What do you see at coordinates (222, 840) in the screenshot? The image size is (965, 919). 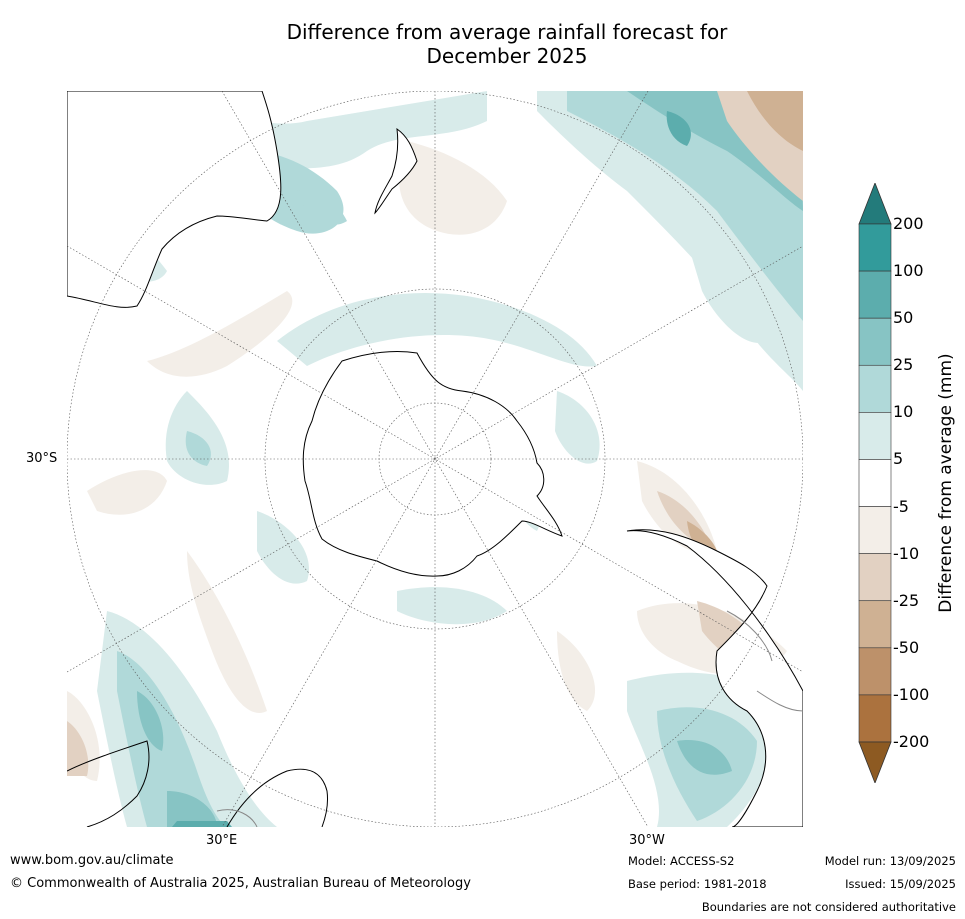 I see `longitude-label-30e: 30°E` at bounding box center [222, 840].